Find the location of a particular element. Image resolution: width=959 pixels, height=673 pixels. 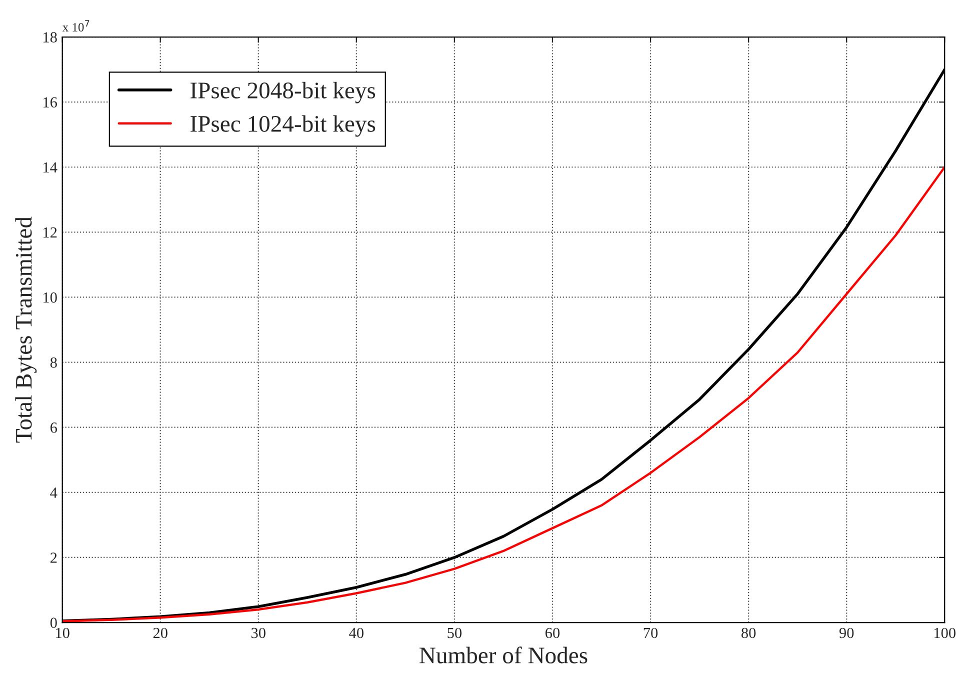

y-tick-label: 0 is located at coordinates (53, 623).